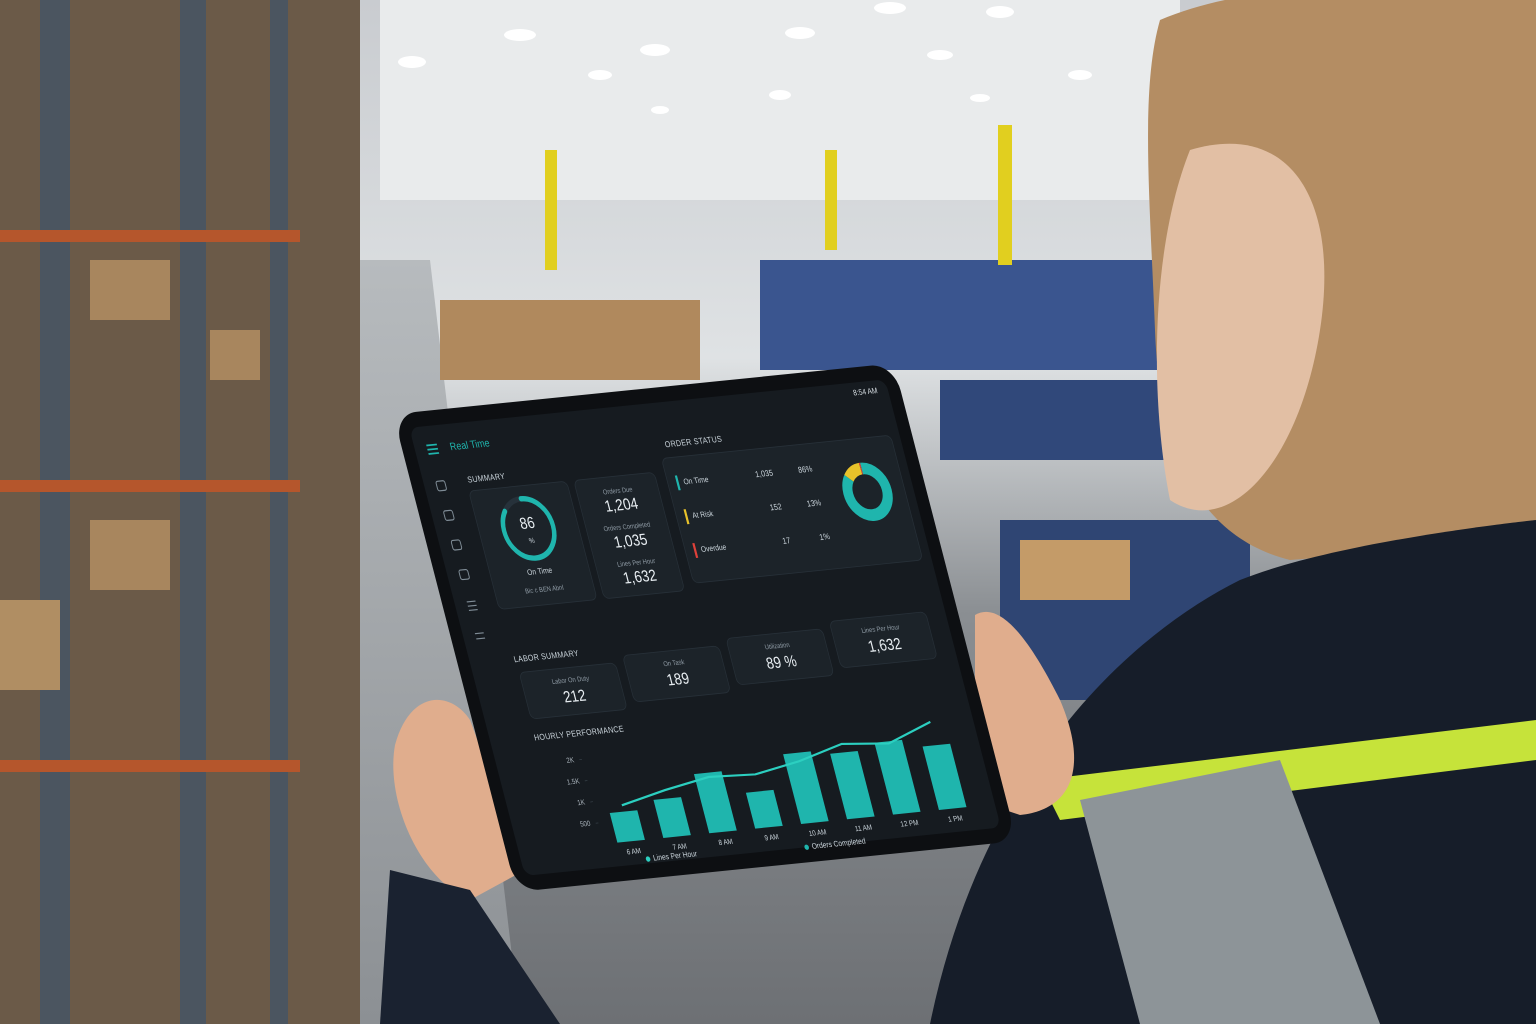 The height and width of the screenshot is (1024, 1536). I want to click on labor-label: Utilization, so click(777, 647).